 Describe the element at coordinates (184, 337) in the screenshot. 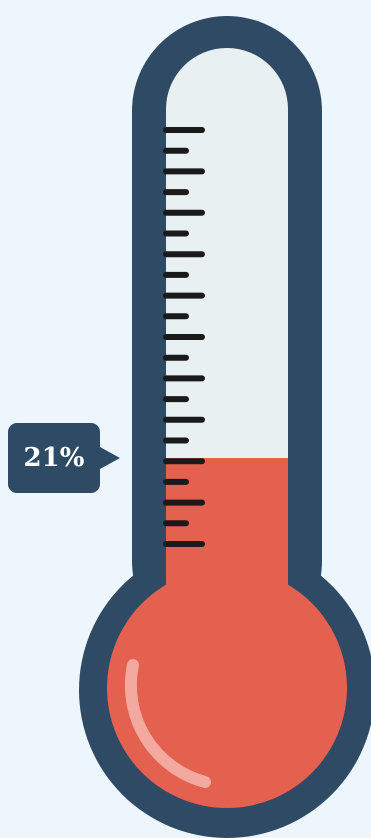

I see `tick-scale` at that location.